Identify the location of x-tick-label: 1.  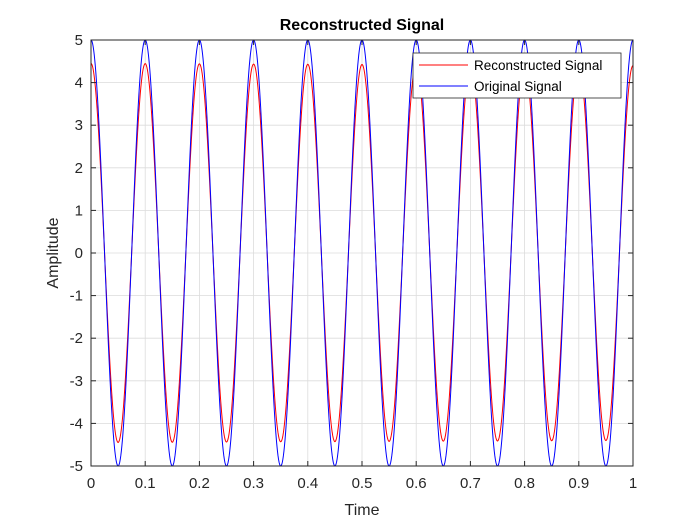
(633, 483).